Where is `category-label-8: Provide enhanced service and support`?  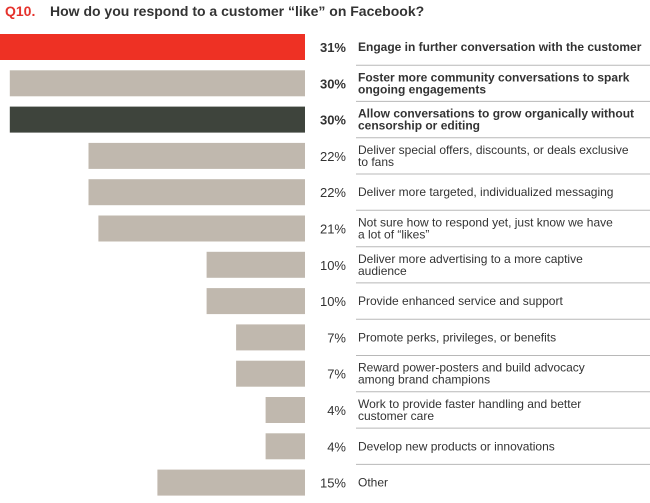 category-label-8: Provide enhanced service and support is located at coordinates (460, 301).